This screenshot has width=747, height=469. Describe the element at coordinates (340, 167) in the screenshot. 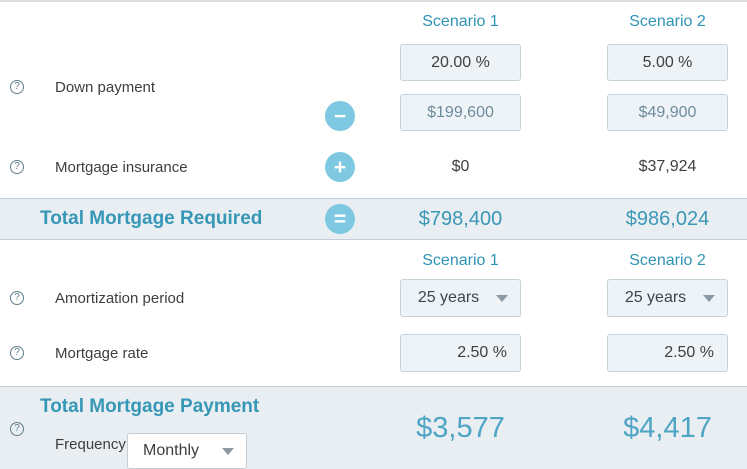

I see `plus-icon: +` at that location.